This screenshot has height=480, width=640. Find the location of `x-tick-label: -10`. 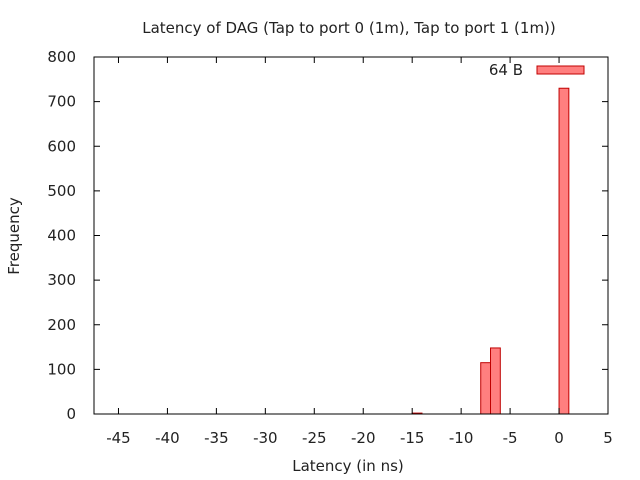

x-tick-label: -10 is located at coordinates (461, 438).